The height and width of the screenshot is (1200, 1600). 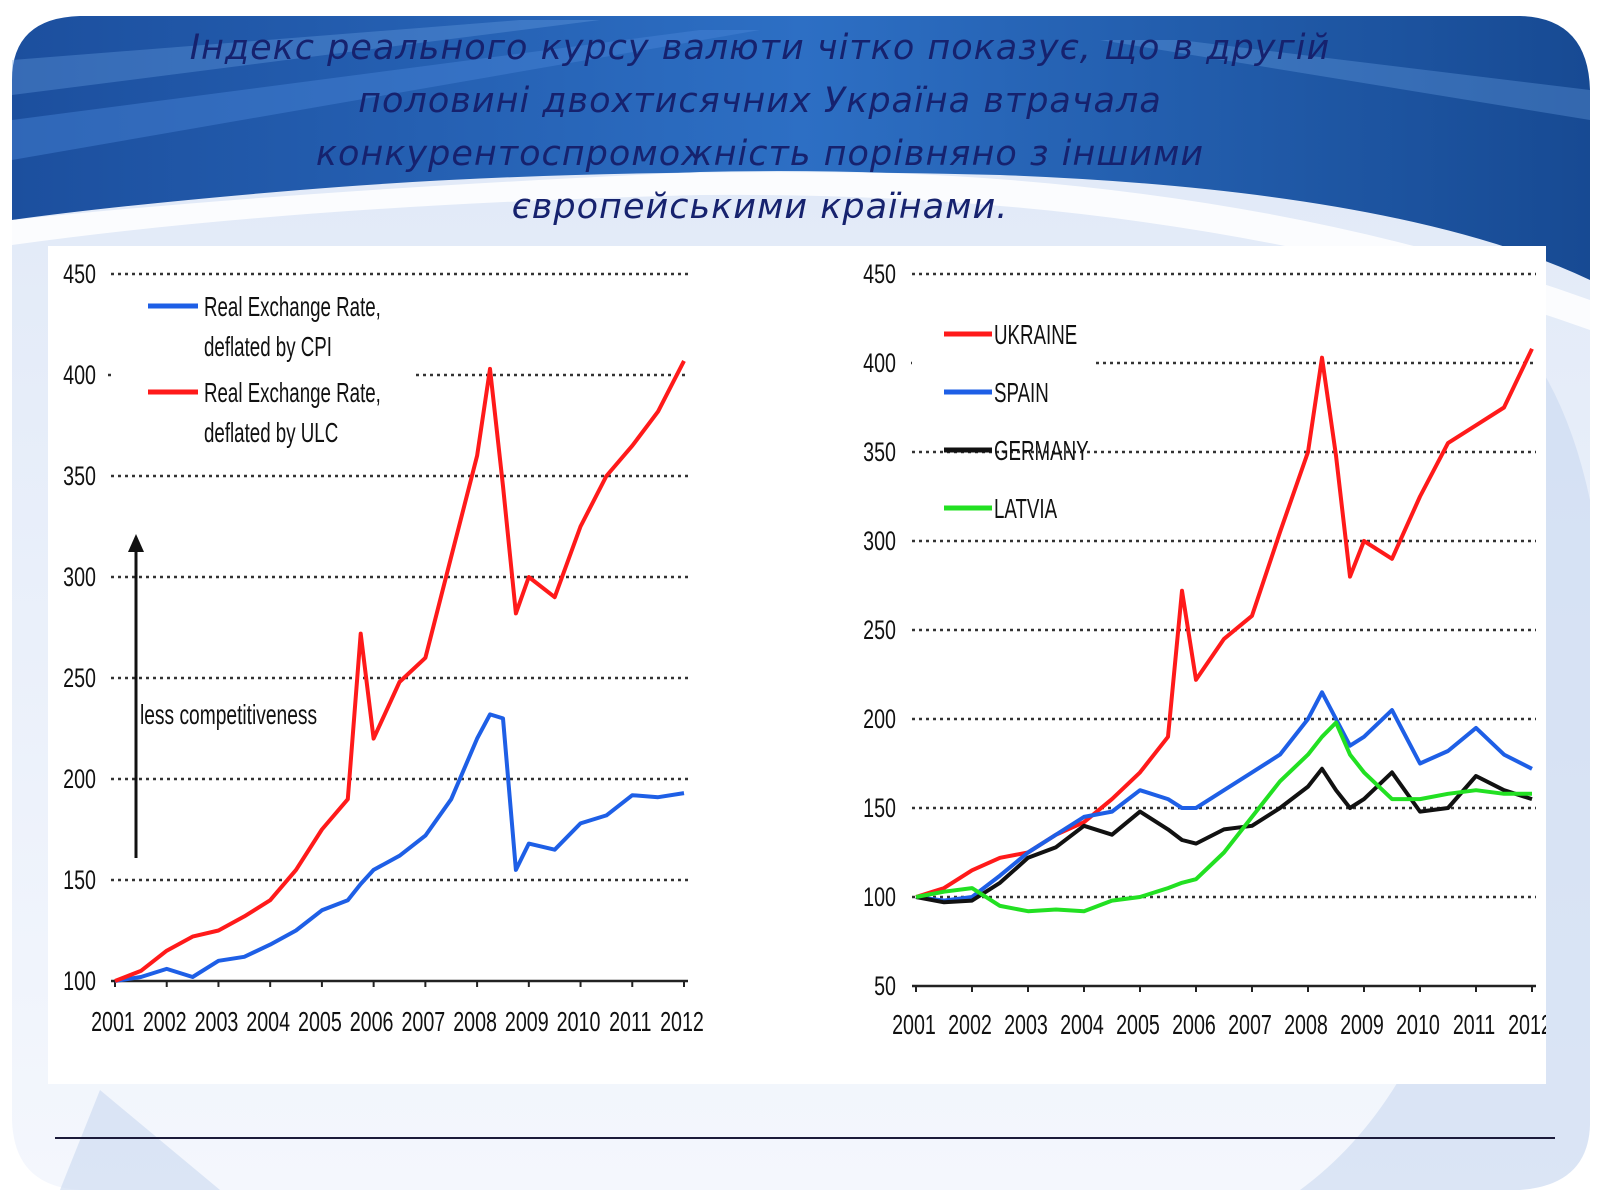 What do you see at coordinates (805, 1138) in the screenshot?
I see `footer-divider` at bounding box center [805, 1138].